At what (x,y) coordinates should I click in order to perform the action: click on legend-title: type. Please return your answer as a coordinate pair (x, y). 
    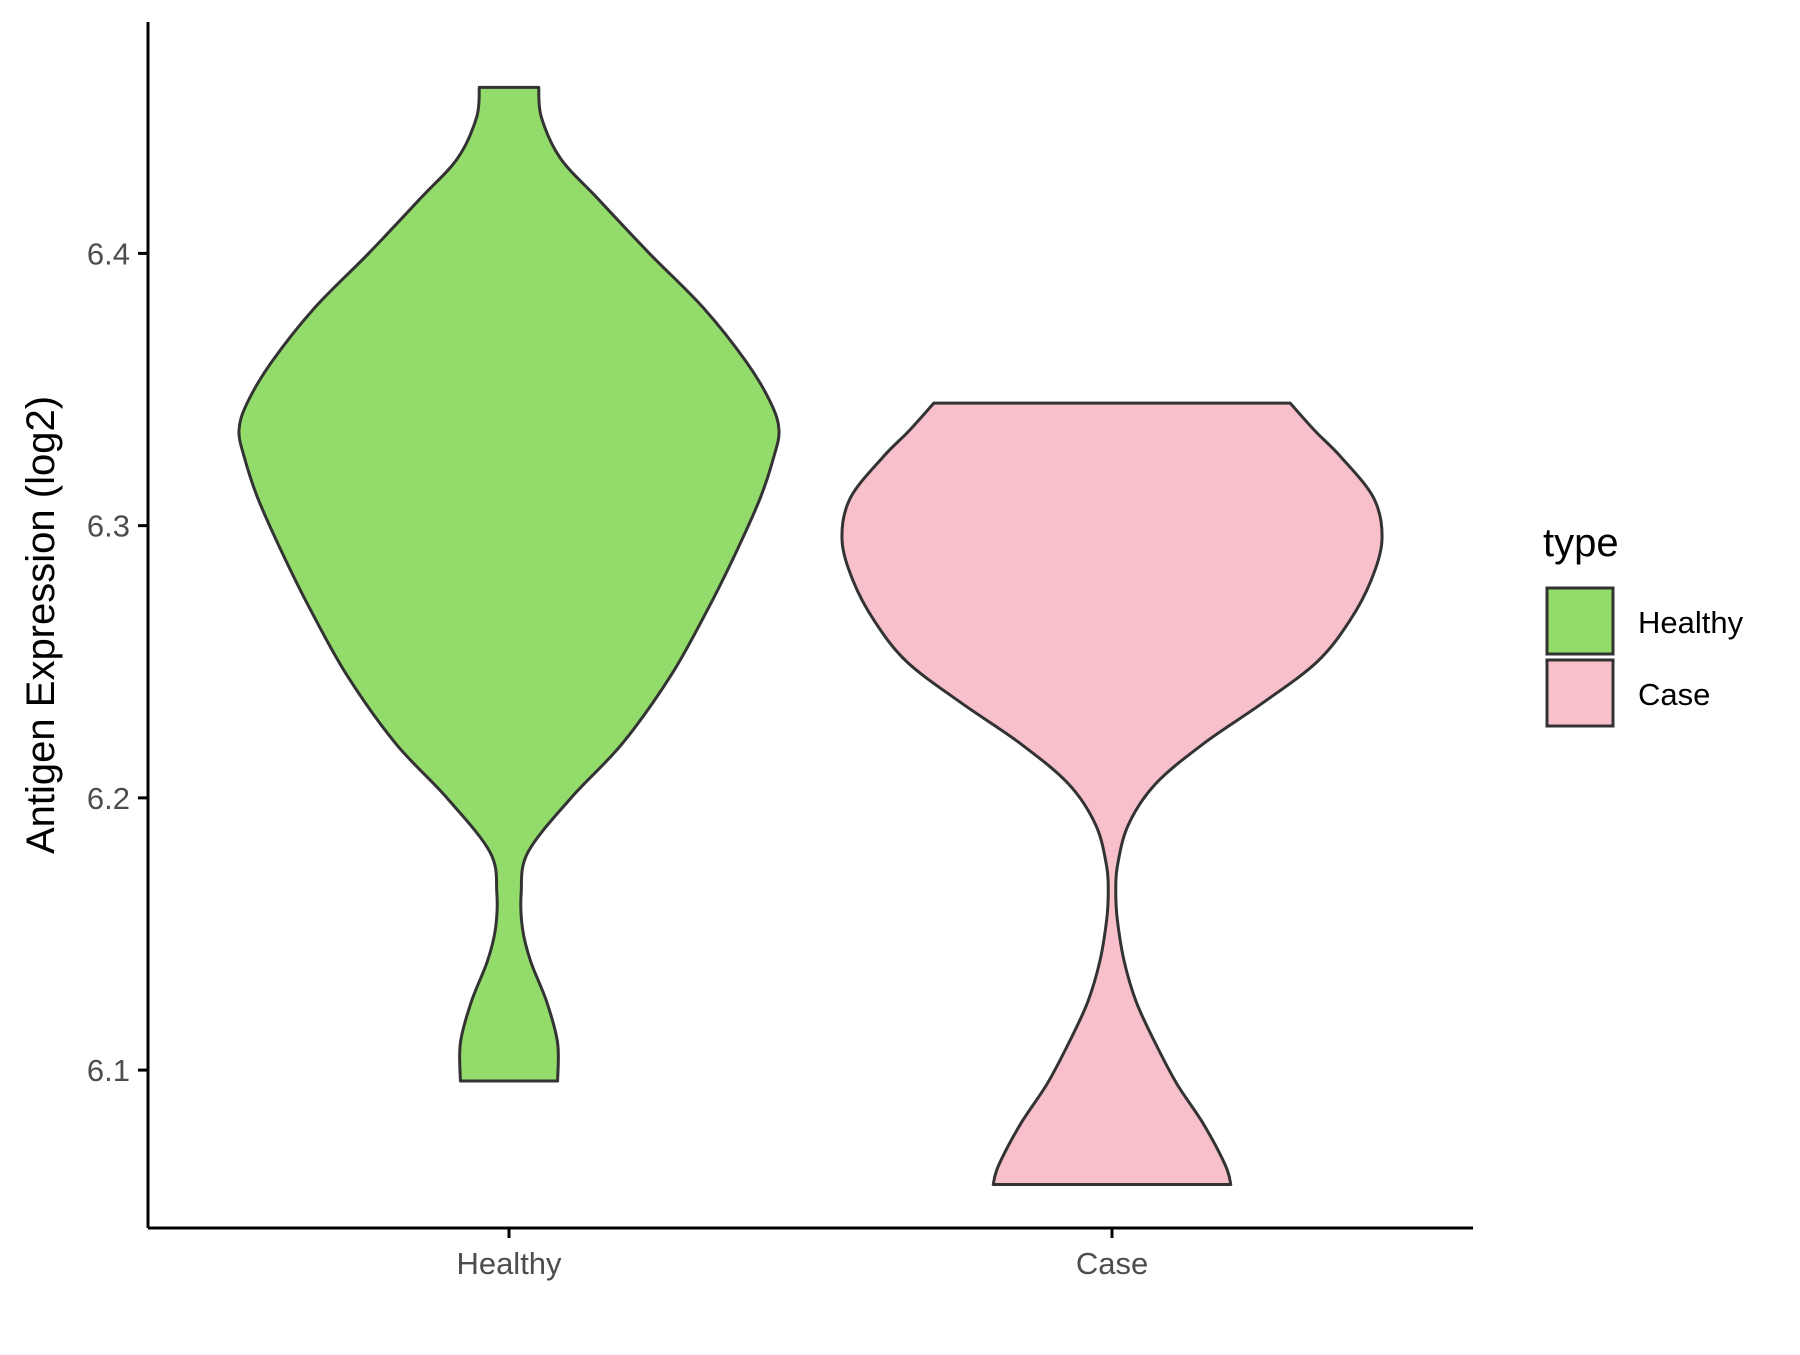
    Looking at the image, I should click on (1581, 543).